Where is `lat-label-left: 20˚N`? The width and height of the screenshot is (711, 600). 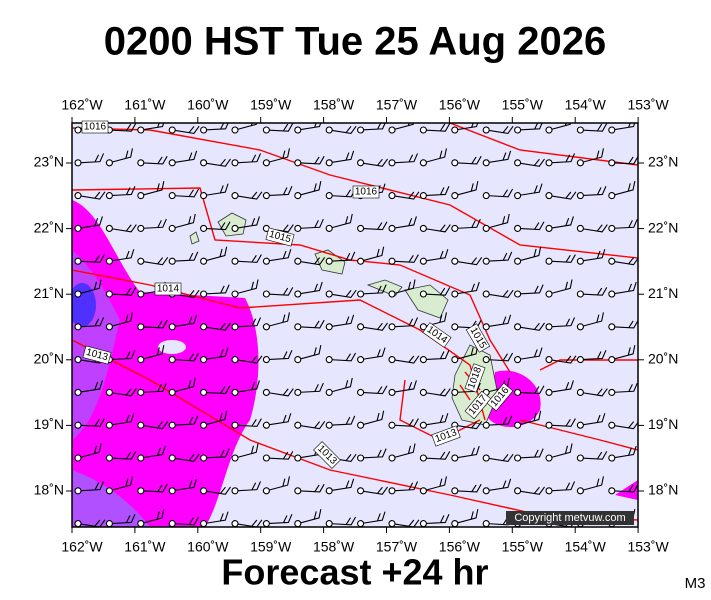
lat-label-left: 20˚N is located at coordinates (49, 359).